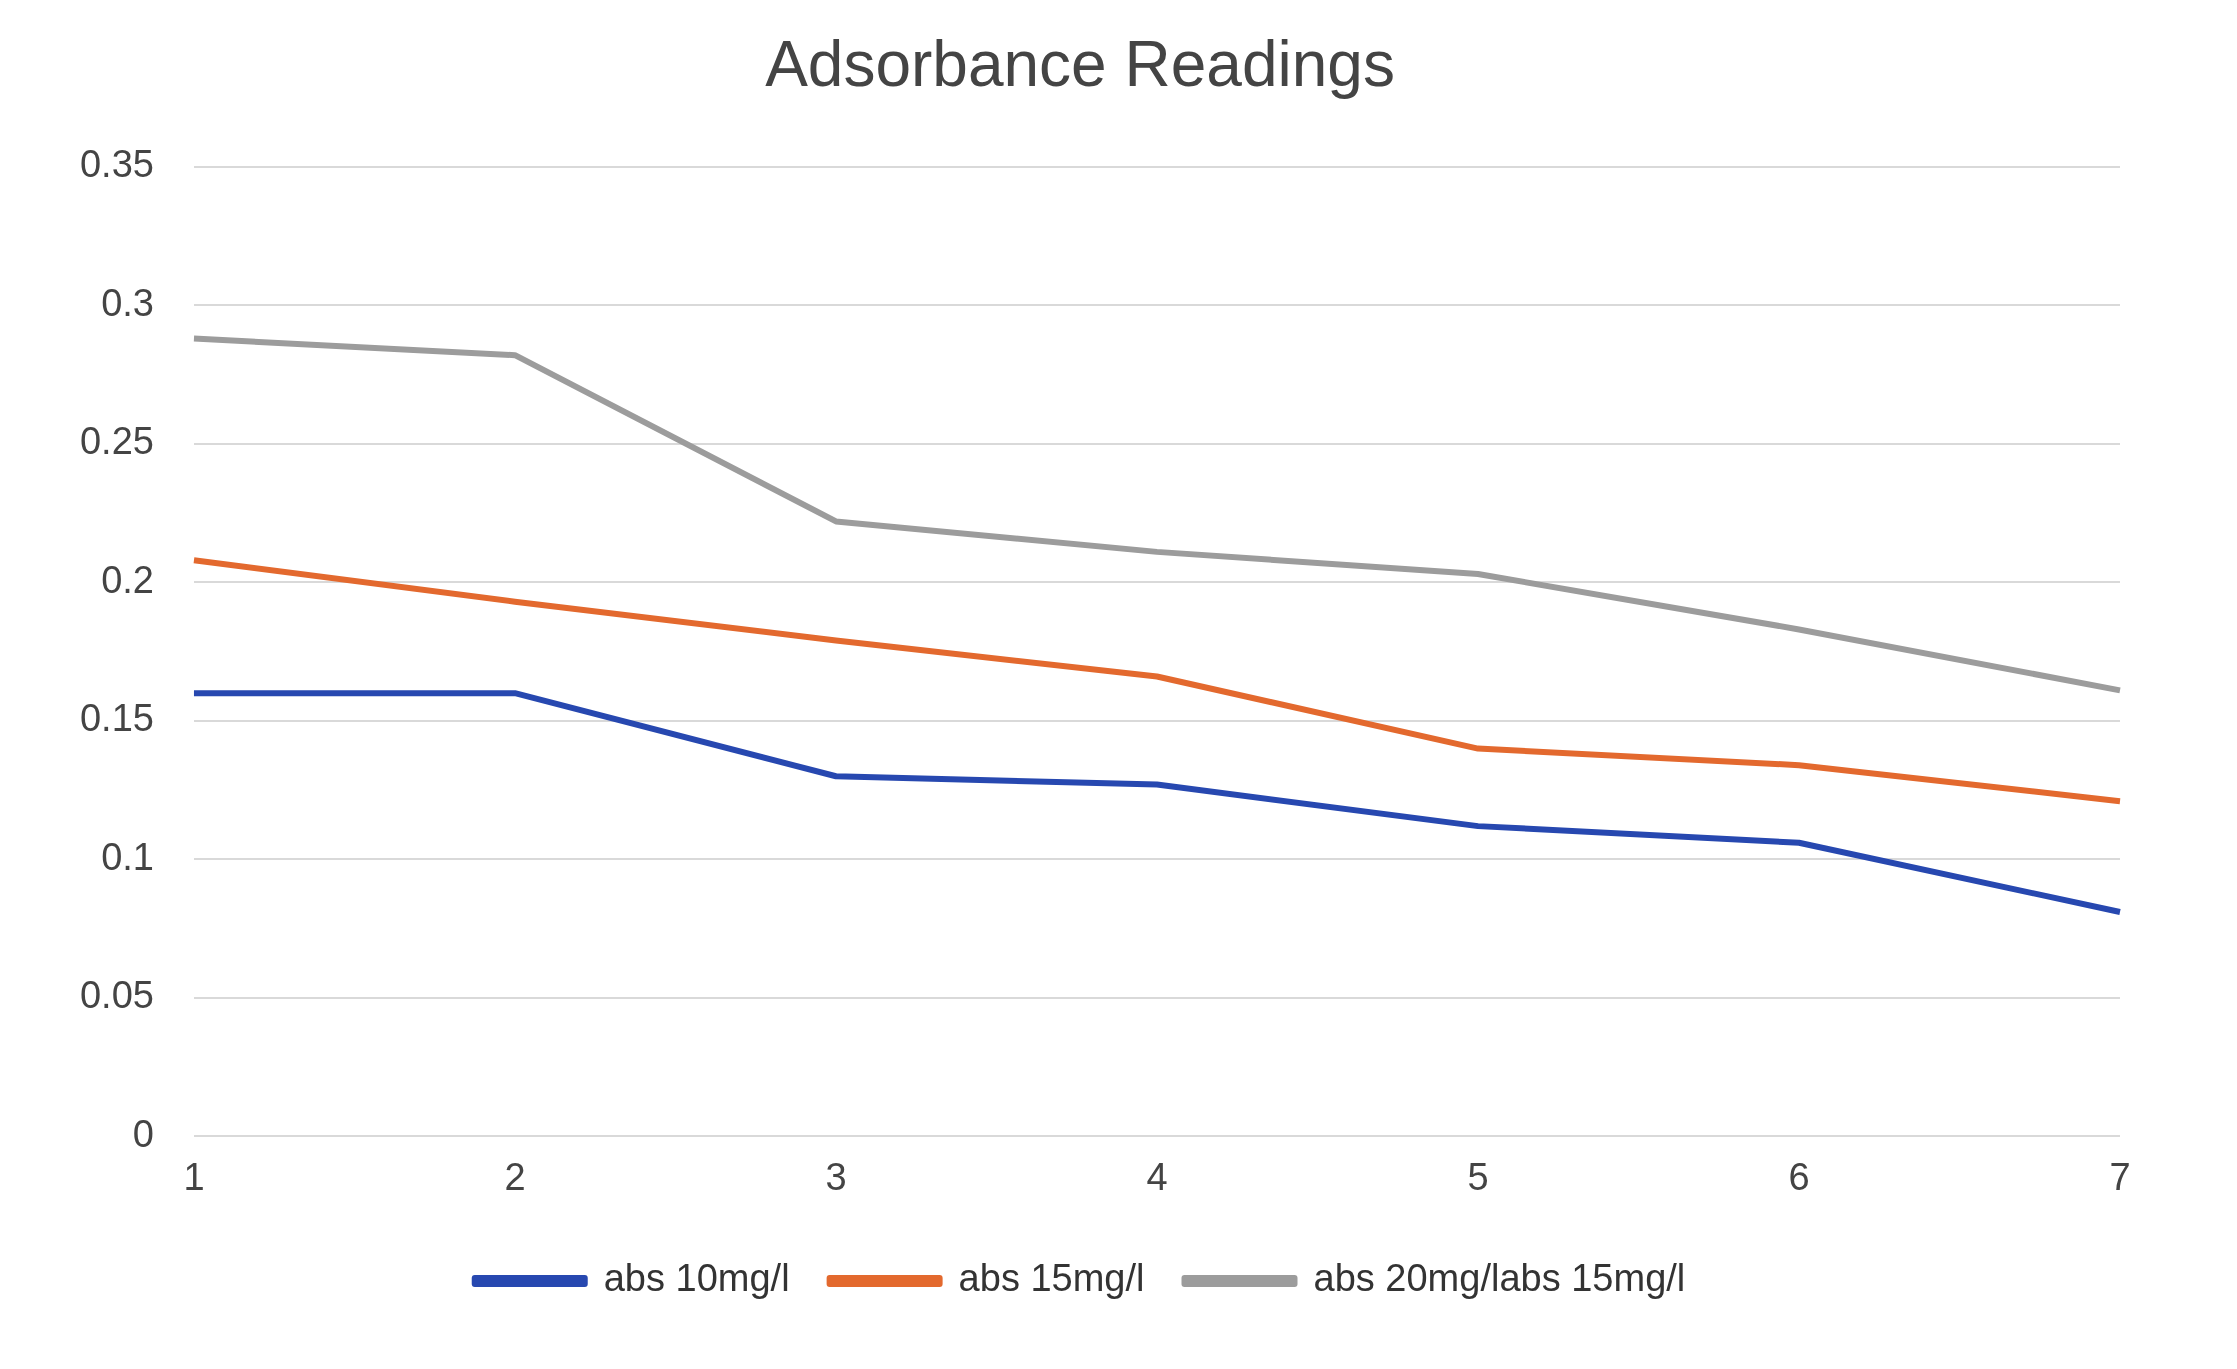 The width and height of the screenshot is (2237, 1369). Describe the element at coordinates (1157, 1176) in the screenshot. I see `x-tick-label: 4` at that location.